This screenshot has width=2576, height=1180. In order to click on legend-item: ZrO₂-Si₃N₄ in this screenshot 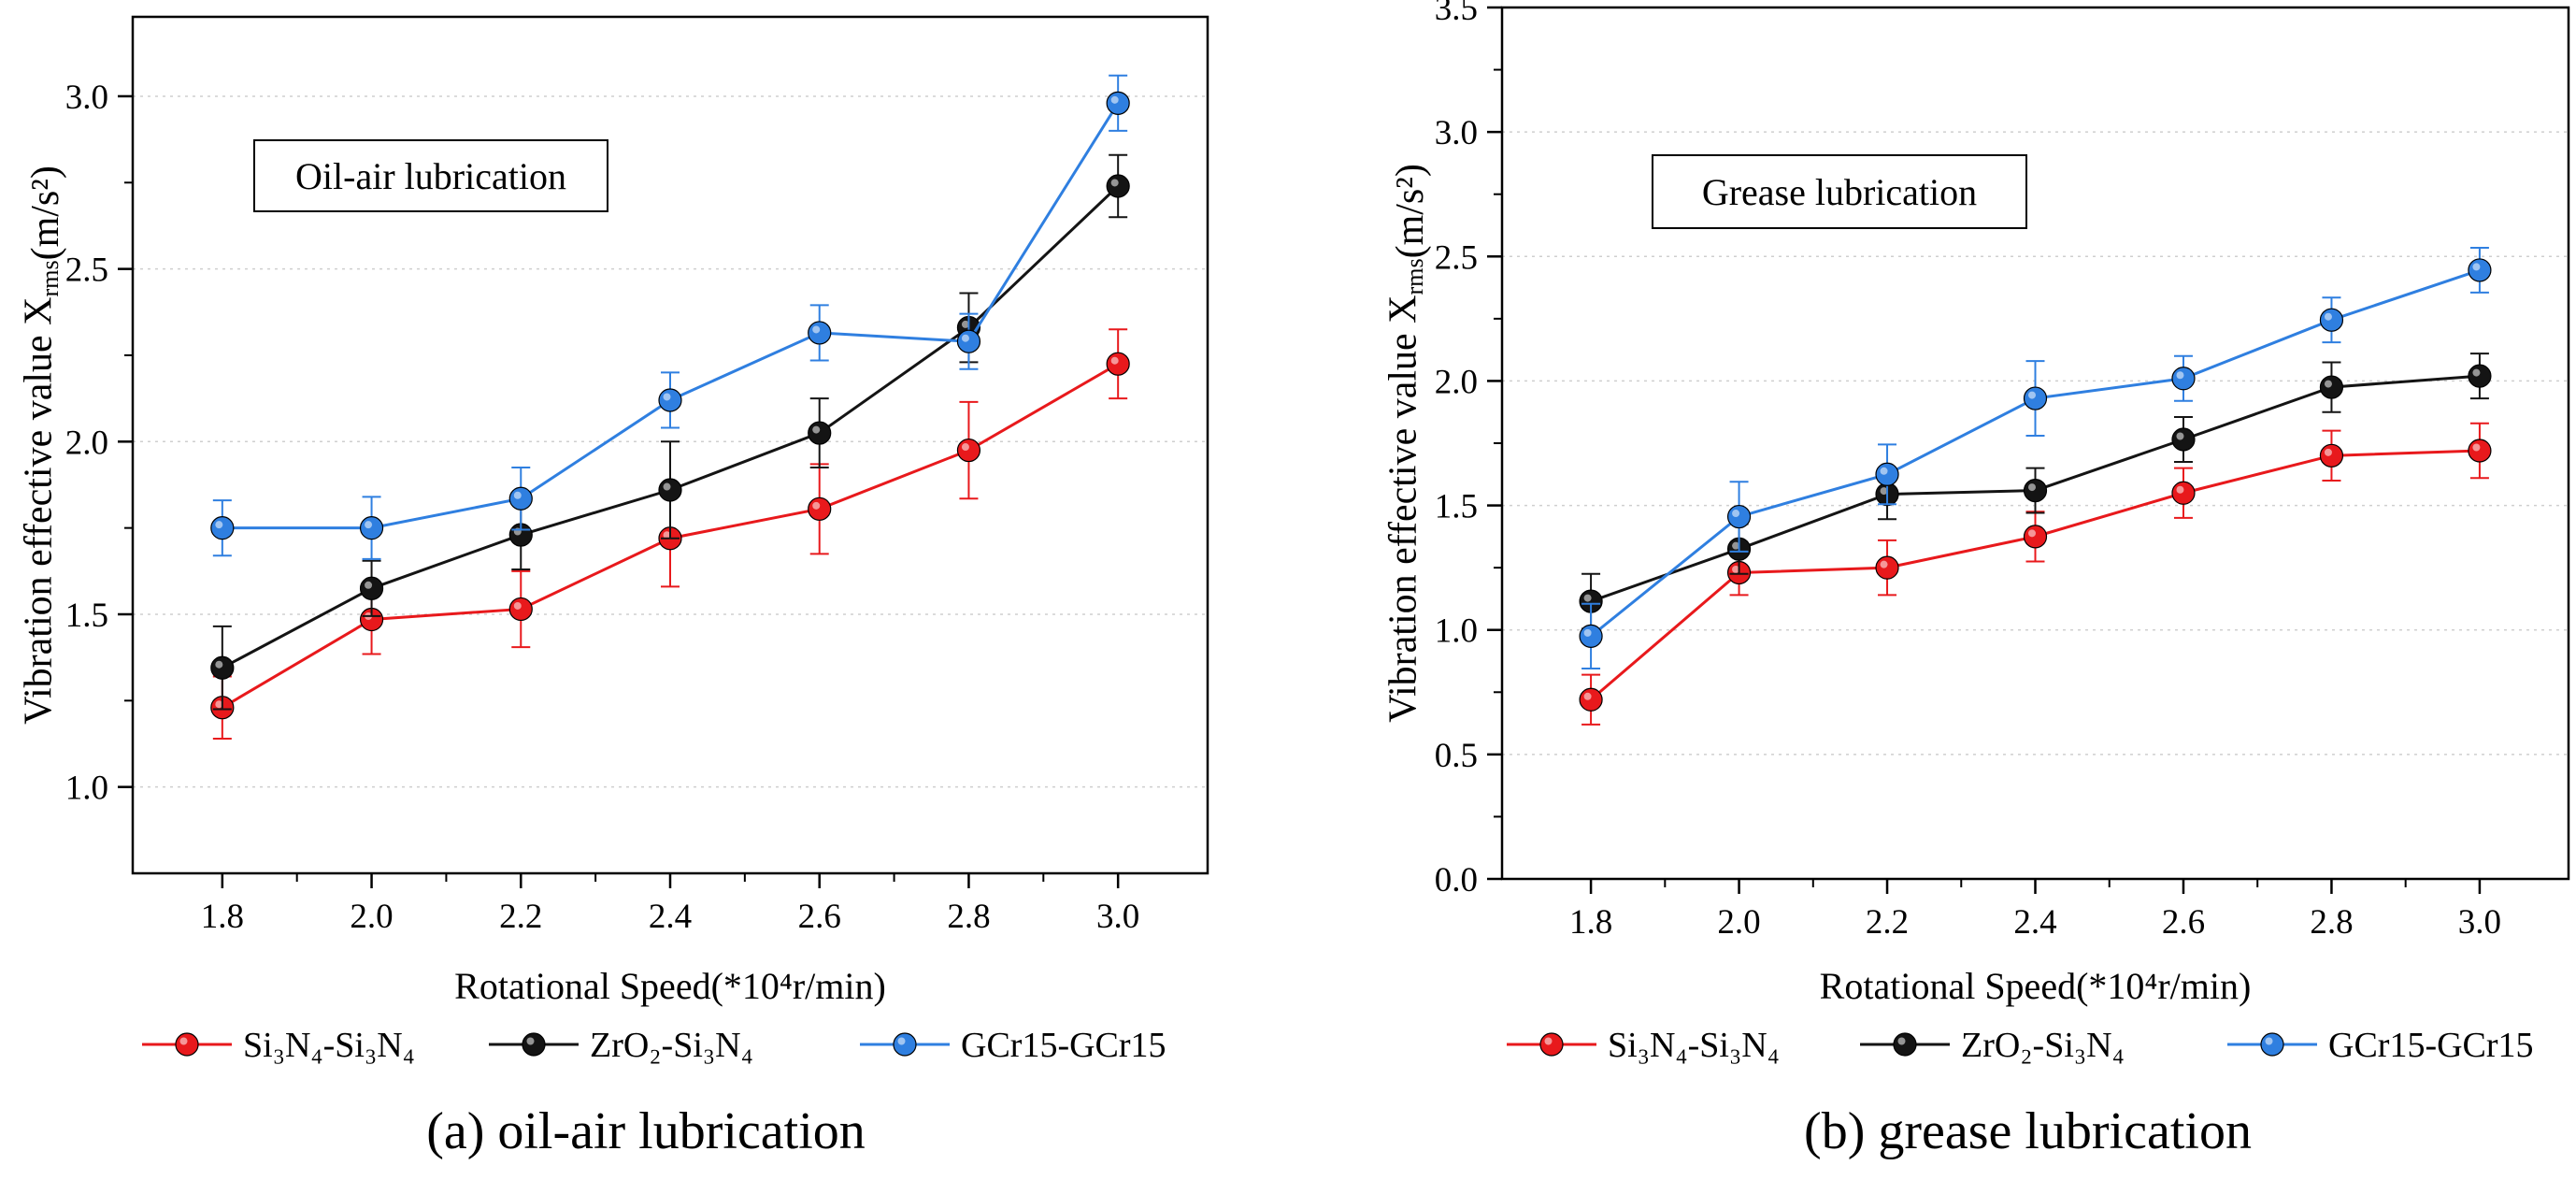, I will do `click(621, 1045)`.